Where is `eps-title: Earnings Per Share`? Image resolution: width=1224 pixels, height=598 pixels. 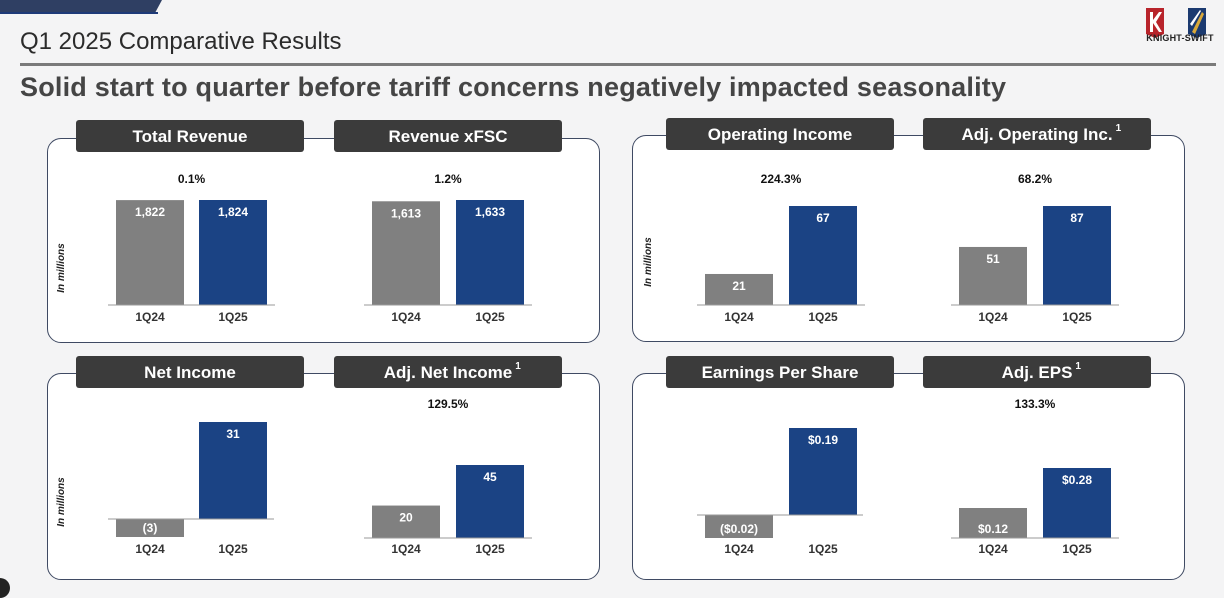
eps-title: Earnings Per Share is located at coordinates (780, 372).